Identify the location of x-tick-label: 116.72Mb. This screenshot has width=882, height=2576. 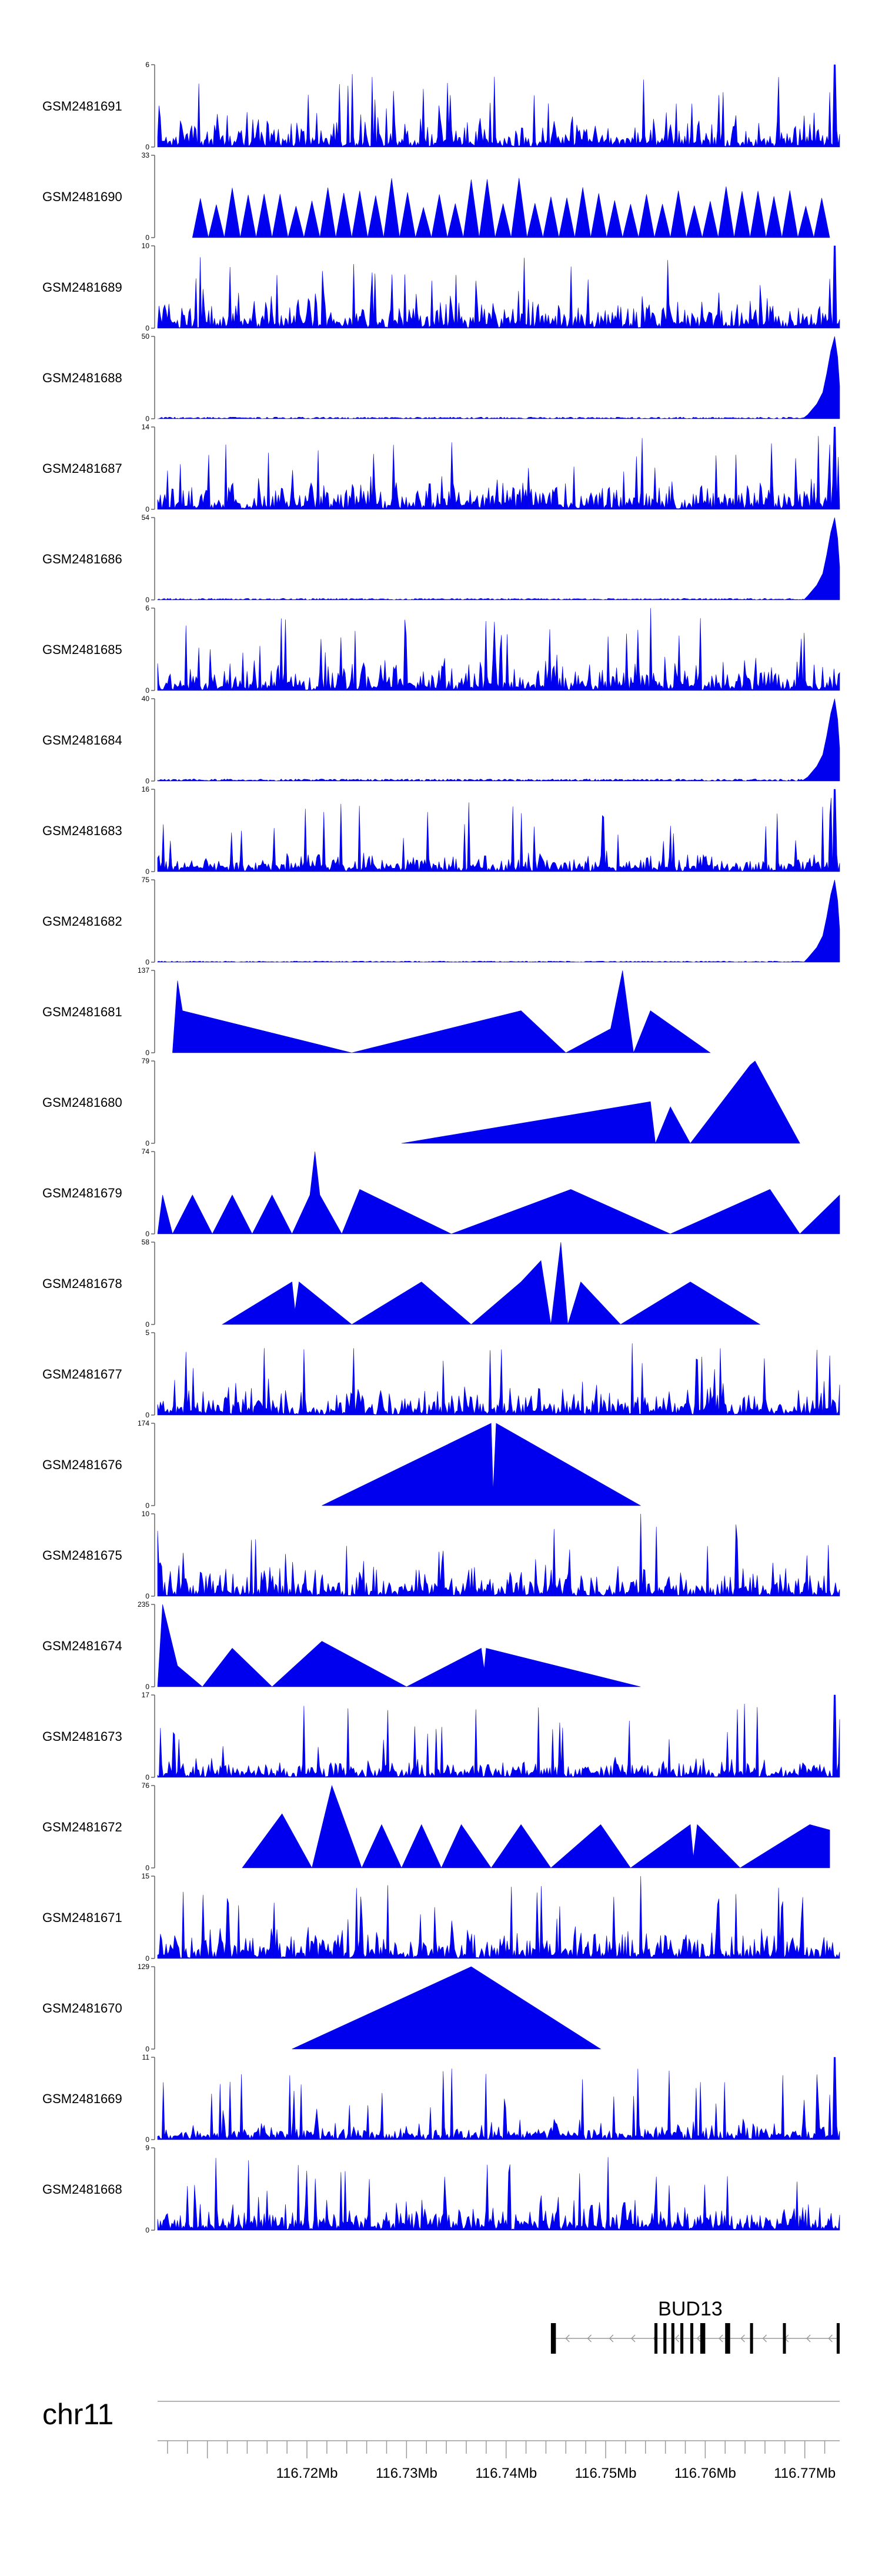
(307, 2473).